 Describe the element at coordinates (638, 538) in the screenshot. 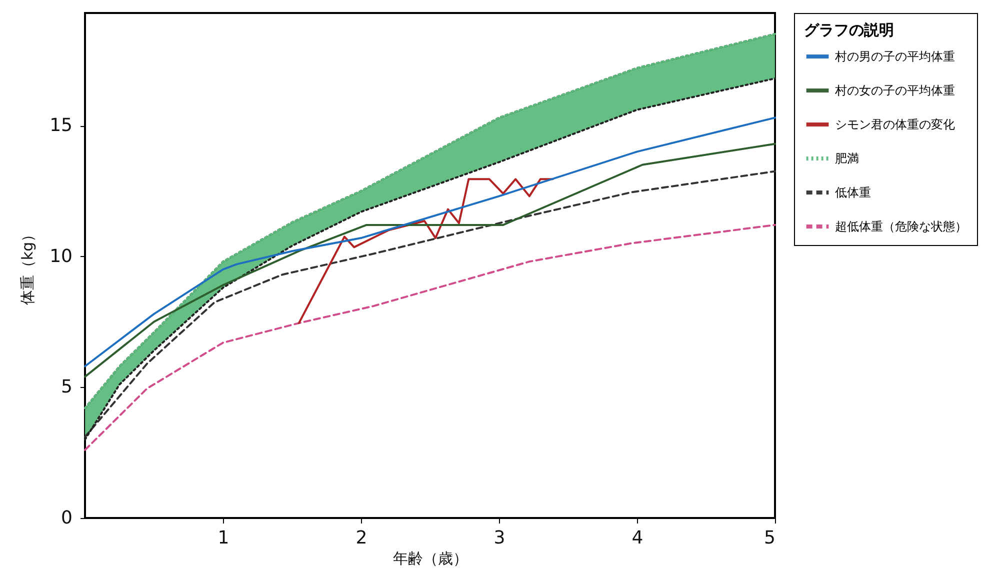

I see `x-tick-label: 4` at that location.